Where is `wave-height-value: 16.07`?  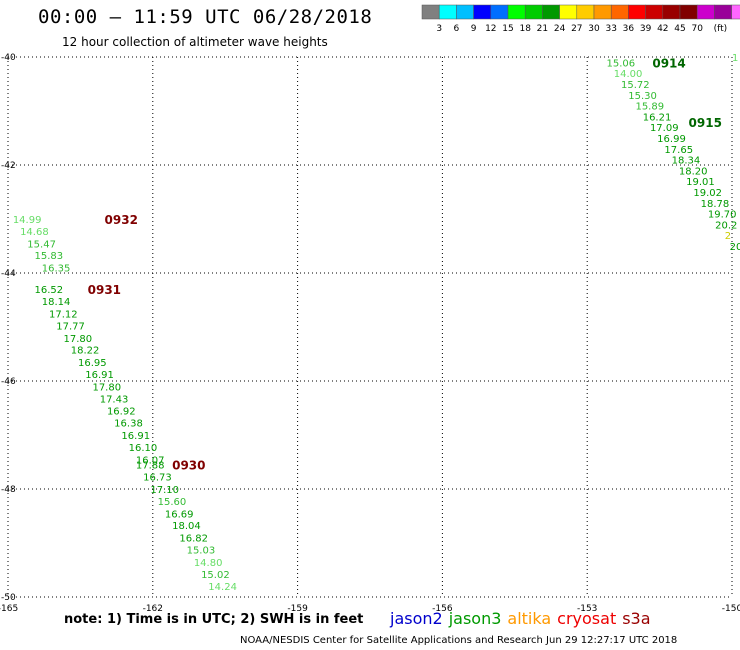 wave-height-value: 16.07 is located at coordinates (150, 460).